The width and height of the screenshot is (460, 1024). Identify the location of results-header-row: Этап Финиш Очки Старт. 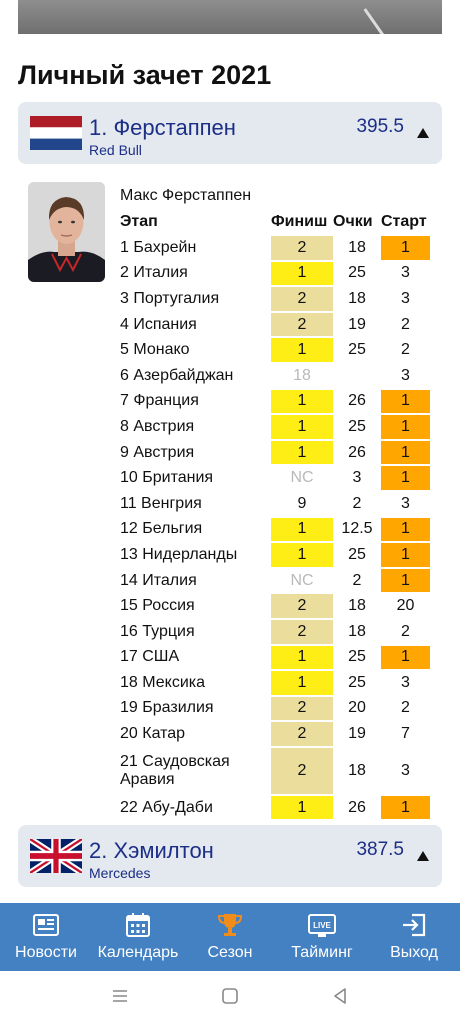
(273, 222).